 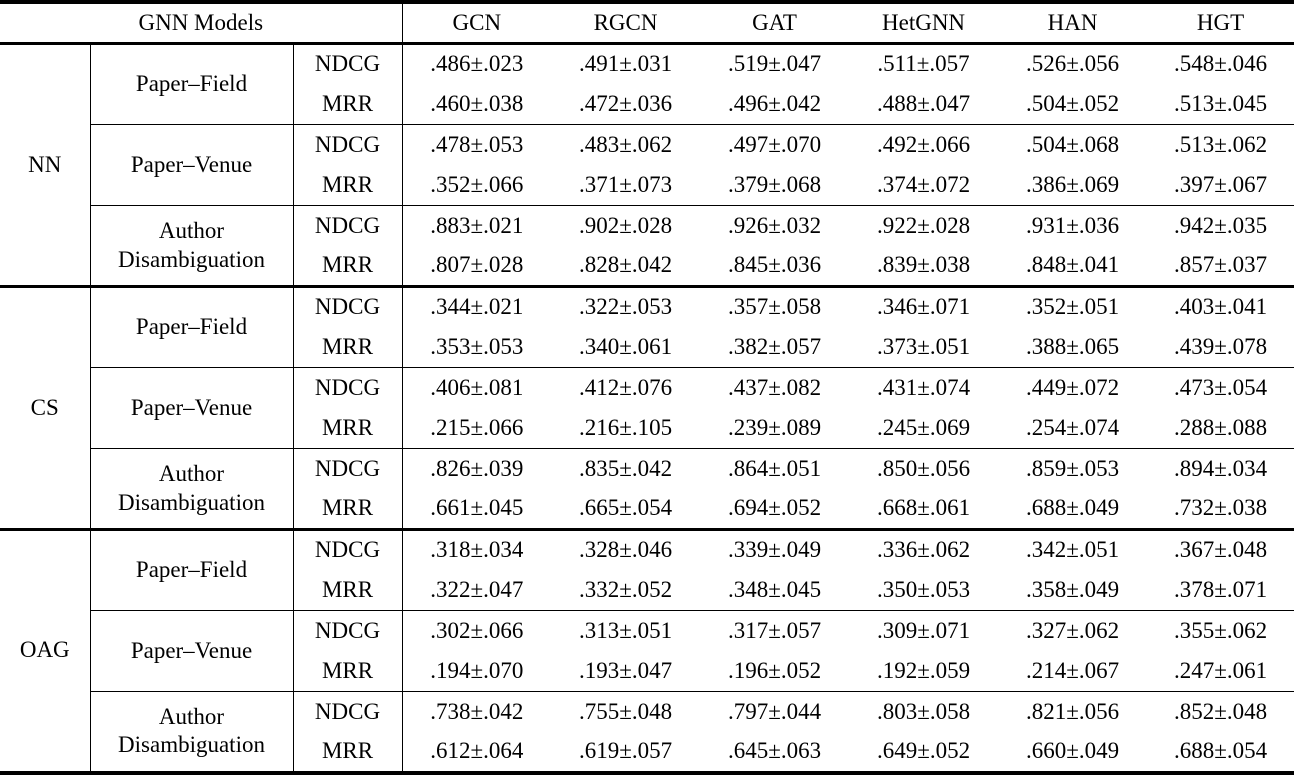 I want to click on value-cell: .926±.032, so click(x=775, y=225).